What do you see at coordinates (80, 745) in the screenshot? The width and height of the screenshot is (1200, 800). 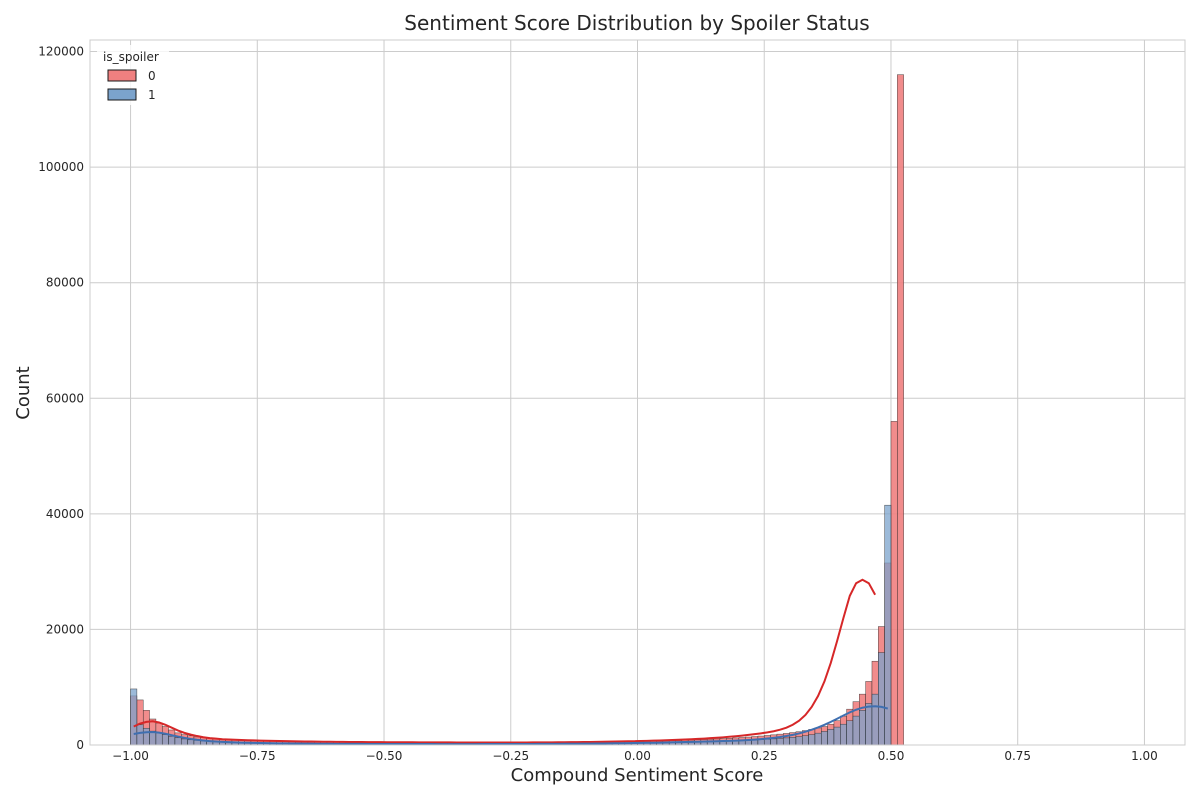 I see `y-tick-label: 0` at bounding box center [80, 745].